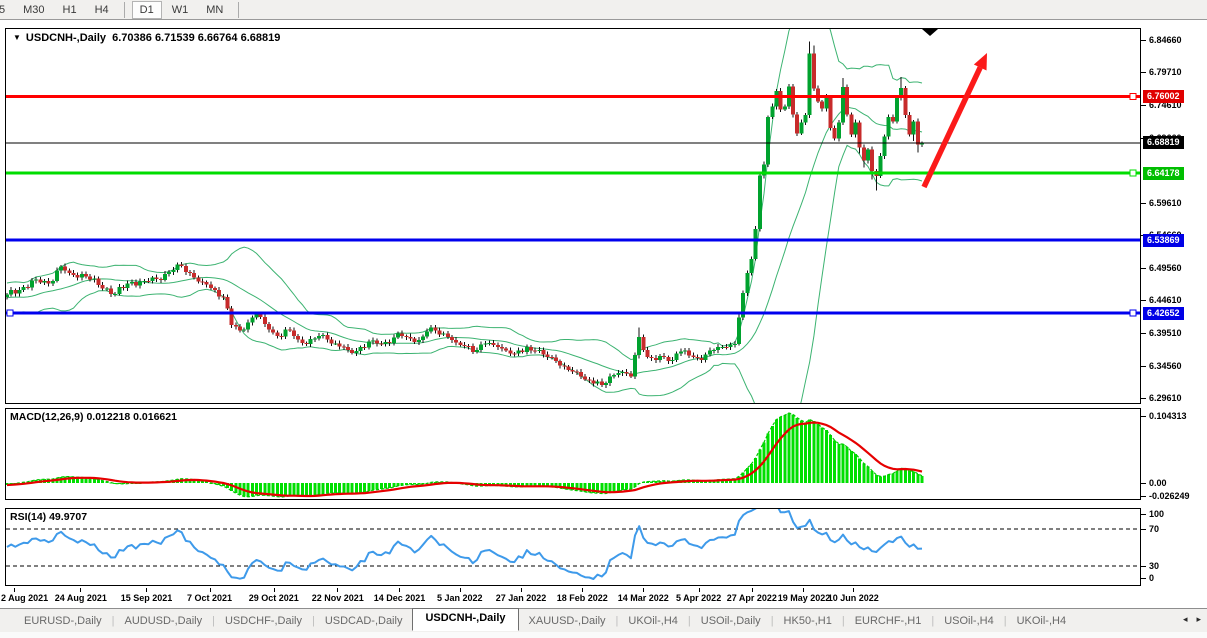 This screenshot has height=638, width=1207. I want to click on price-level-badge: 6.76002, so click(1163, 96).